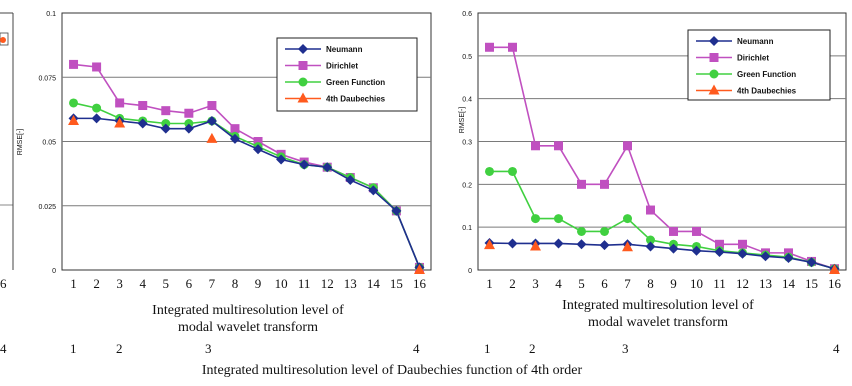 The image size is (852, 386). Describe the element at coordinates (766, 74) in the screenshot. I see `legend-label-green-function: Green Function` at that location.